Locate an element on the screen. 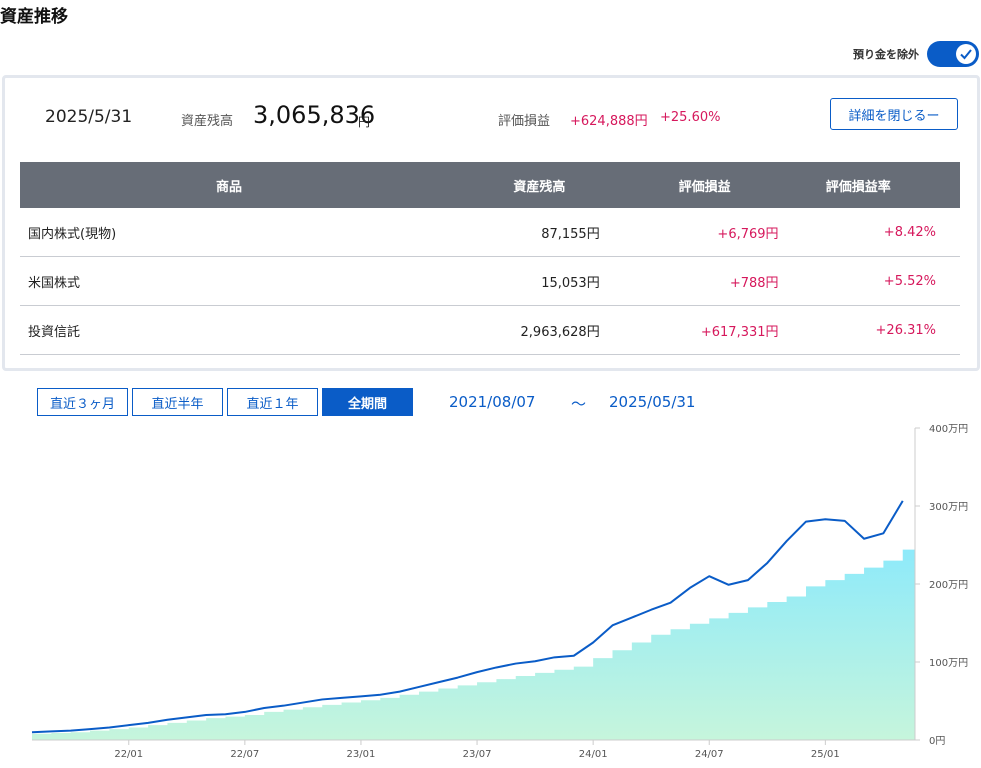  cell-pl: +6,769円 is located at coordinates (690, 232).